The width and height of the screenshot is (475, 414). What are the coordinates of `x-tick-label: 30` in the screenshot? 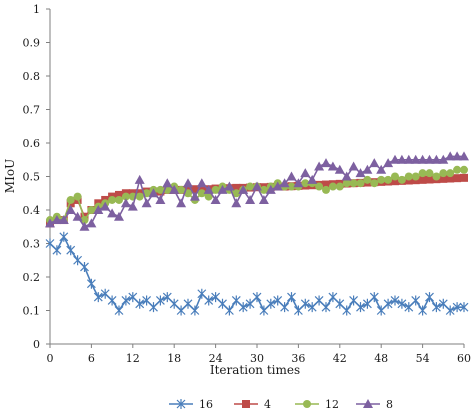 It's located at (257, 358).